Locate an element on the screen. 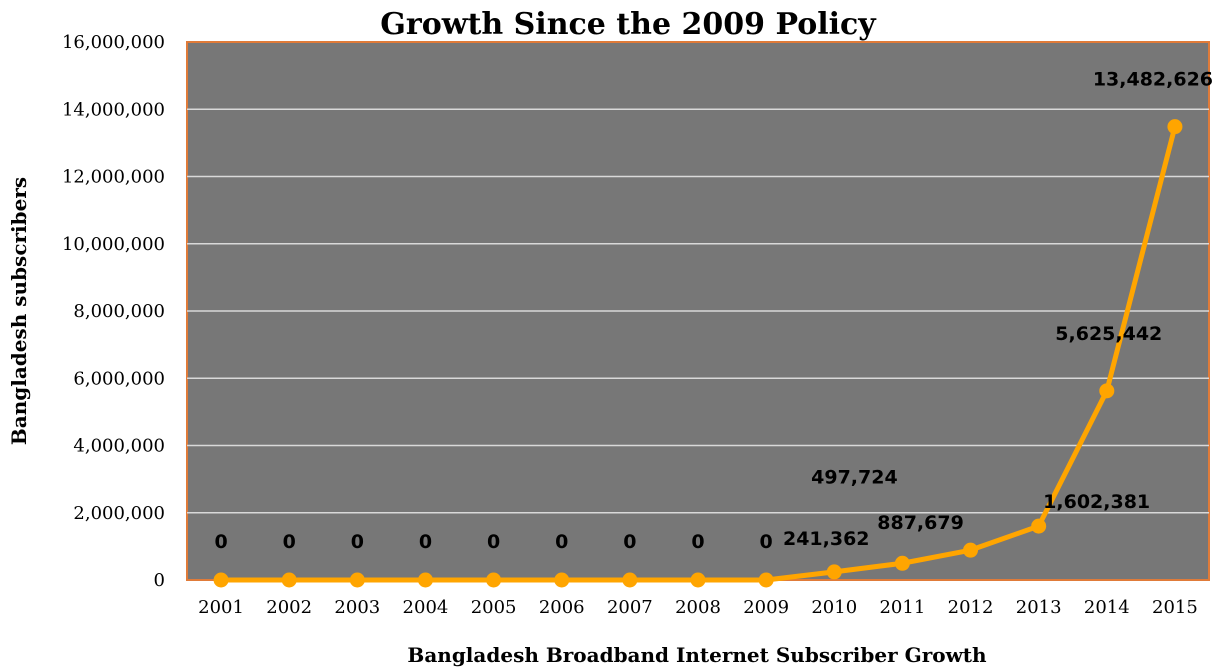 The height and width of the screenshot is (670, 1212). x-tick-label: 2005 is located at coordinates (494, 607).